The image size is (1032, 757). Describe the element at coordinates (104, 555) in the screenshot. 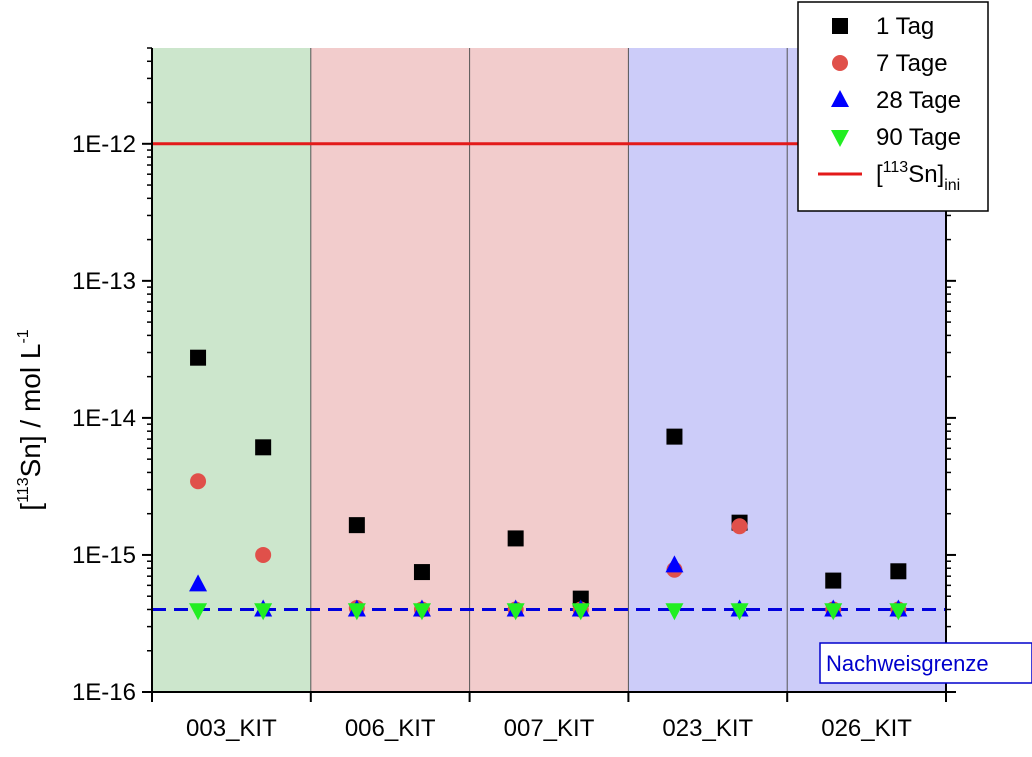

I see `y-tick-label: 1E-15` at that location.